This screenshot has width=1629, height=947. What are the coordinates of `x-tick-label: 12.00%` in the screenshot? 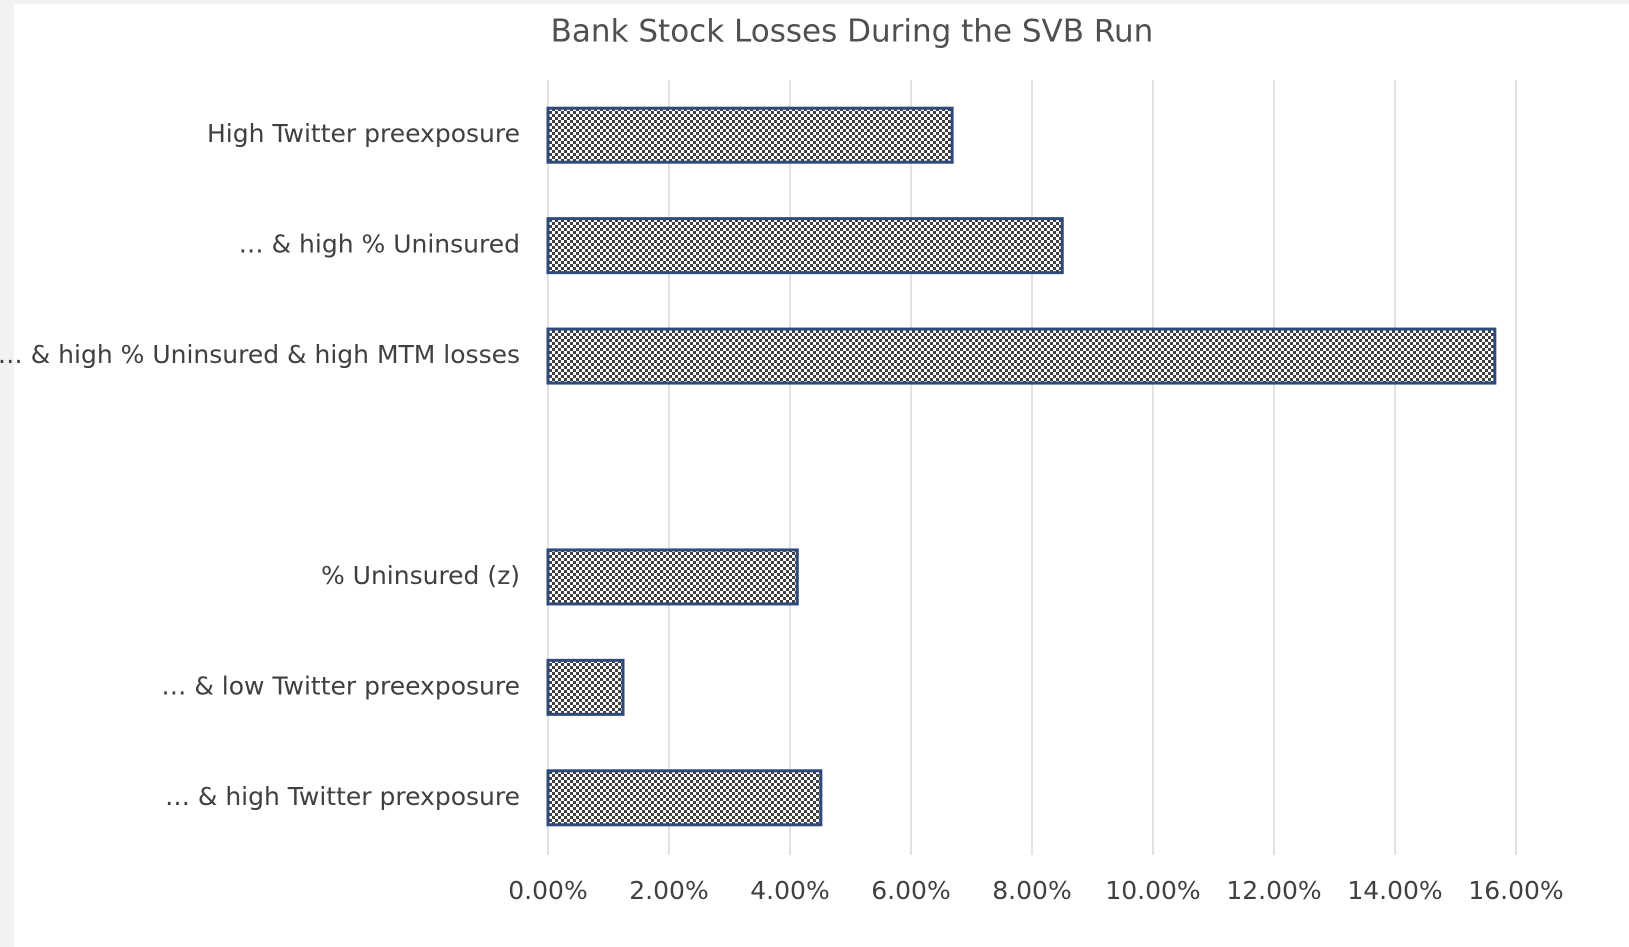 It's located at (1273, 890).